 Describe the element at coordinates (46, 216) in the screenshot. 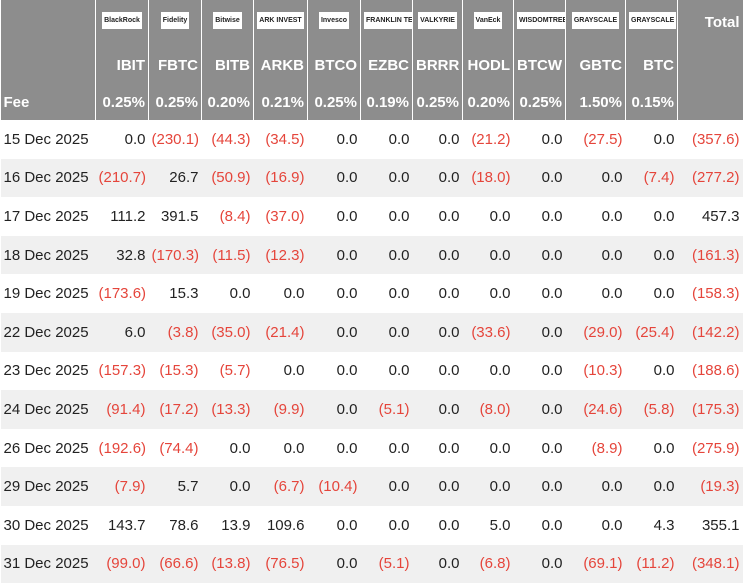

I see `date: 17 Dec 2025` at that location.